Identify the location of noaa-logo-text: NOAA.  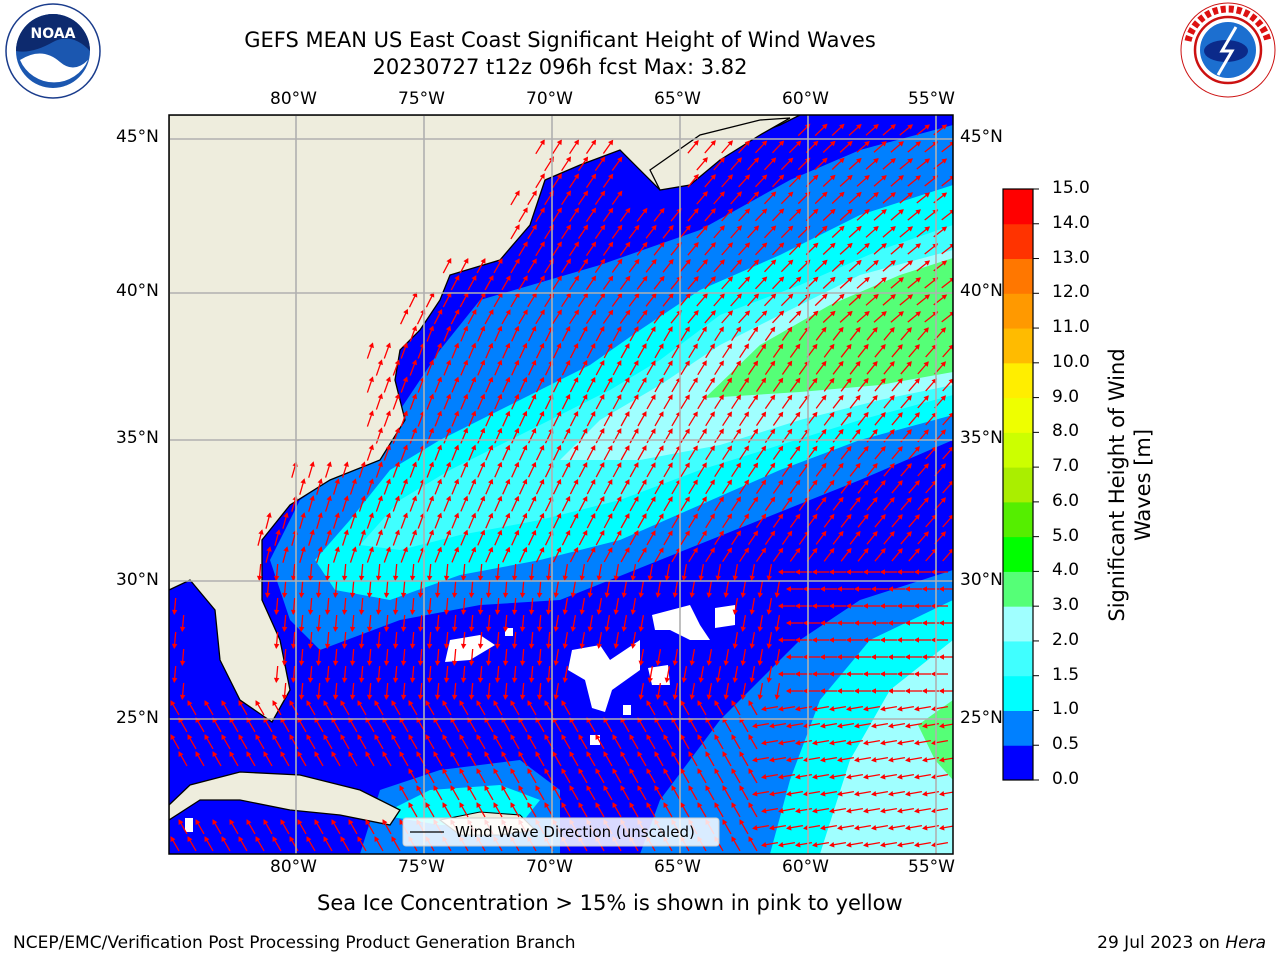
(53, 34).